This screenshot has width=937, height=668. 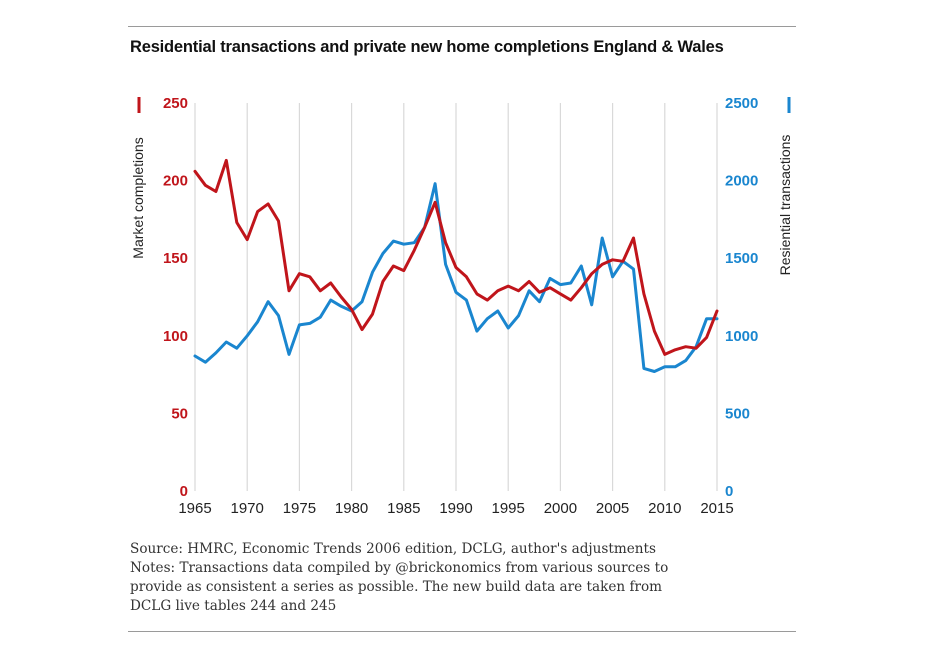 What do you see at coordinates (179, 413) in the screenshot?
I see `y-left-tick-label: 50` at bounding box center [179, 413].